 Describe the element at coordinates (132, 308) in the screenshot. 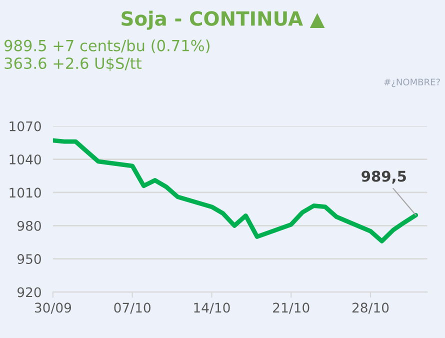

I see `x-tick-label: 07/10` at that location.